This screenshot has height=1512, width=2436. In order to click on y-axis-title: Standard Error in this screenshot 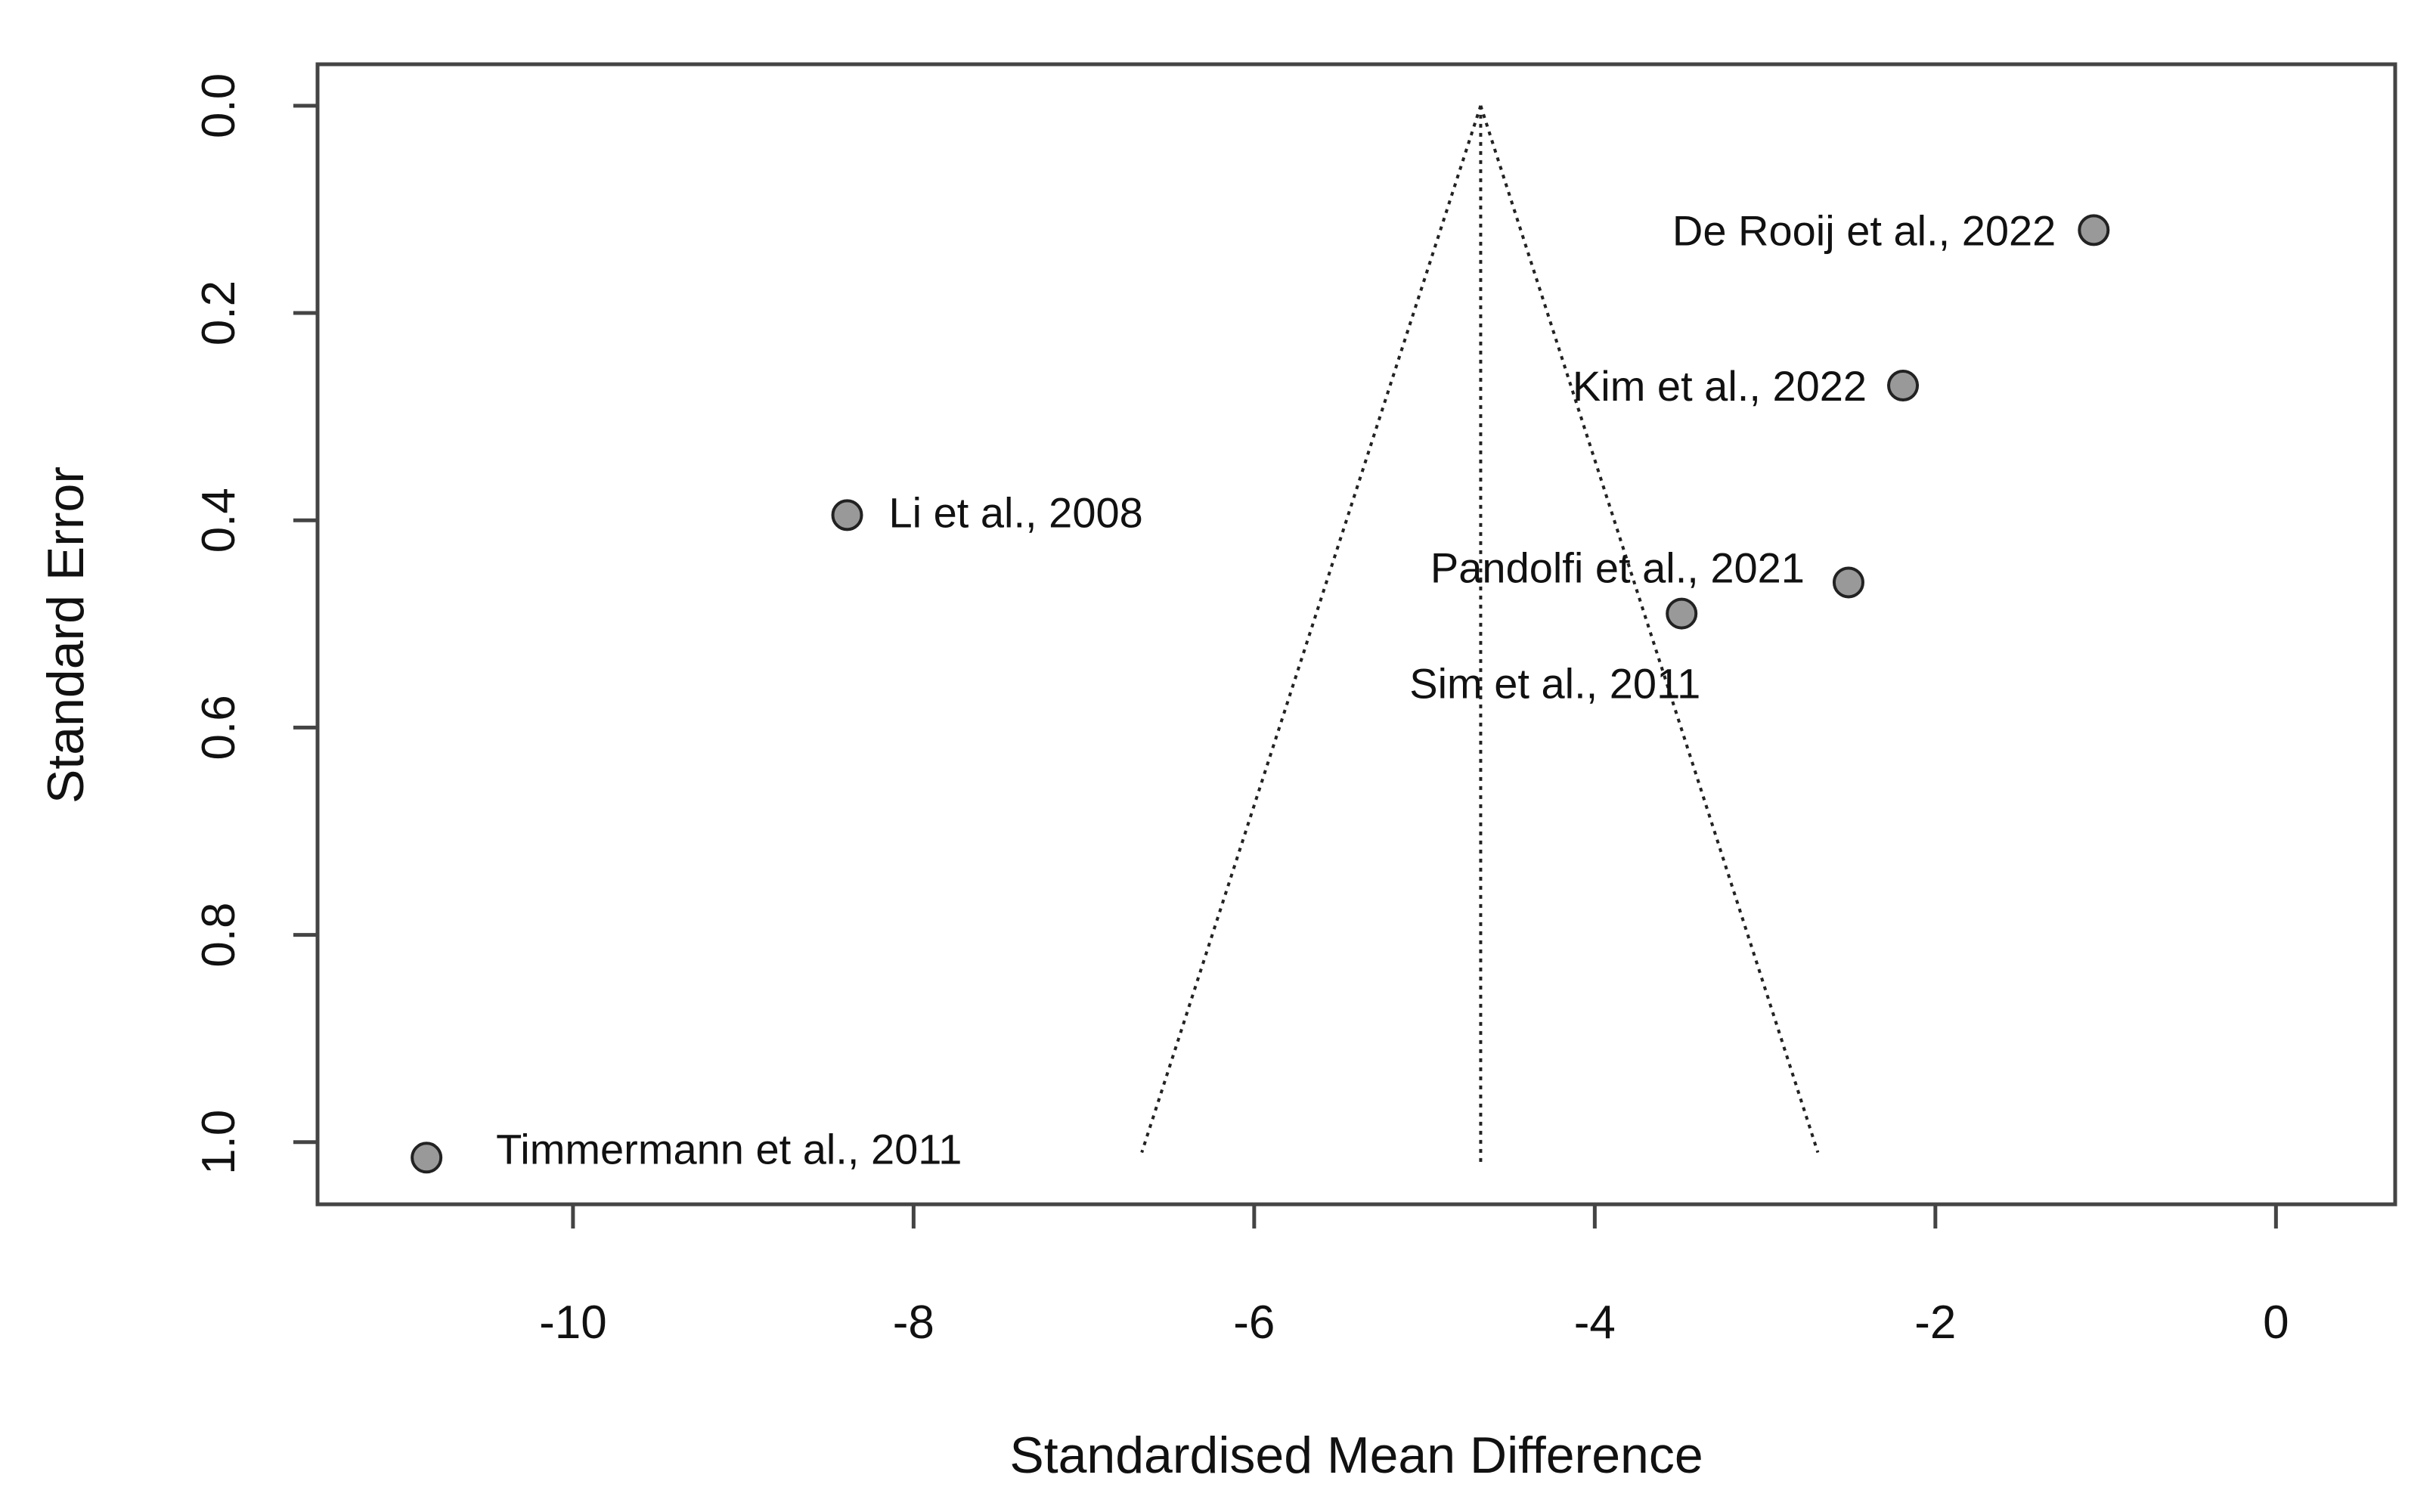, I will do `click(66, 635)`.